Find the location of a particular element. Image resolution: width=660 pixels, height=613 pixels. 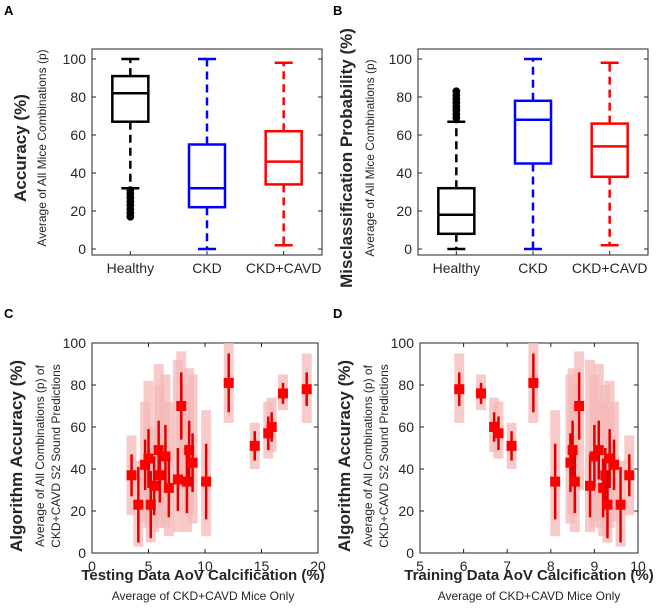

c-point-8-marker is located at coordinates (165, 456).